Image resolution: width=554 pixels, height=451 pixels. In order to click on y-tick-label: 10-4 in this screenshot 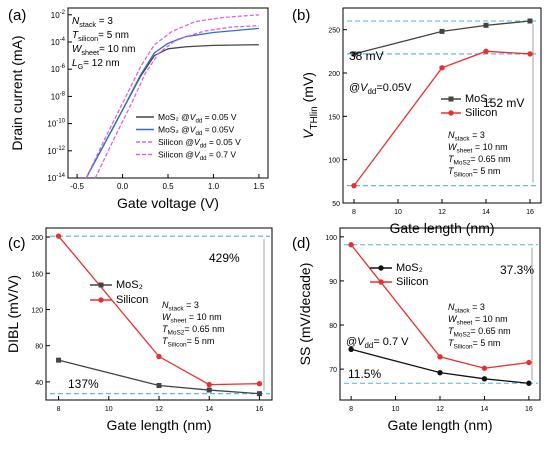, I will do `click(58, 42)`.